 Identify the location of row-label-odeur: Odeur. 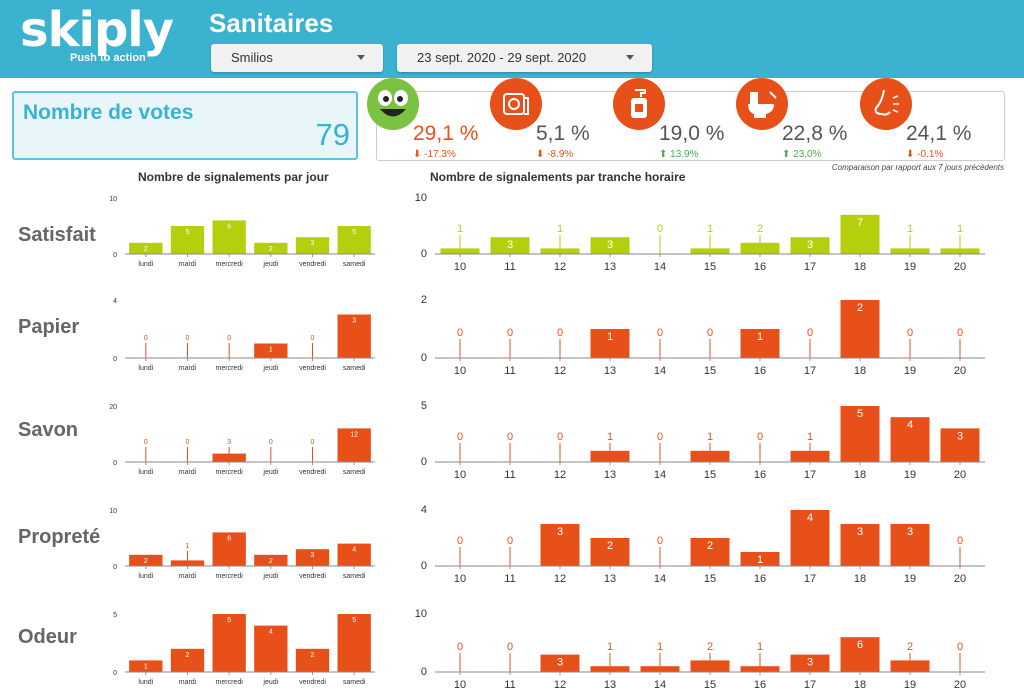
(47, 637).